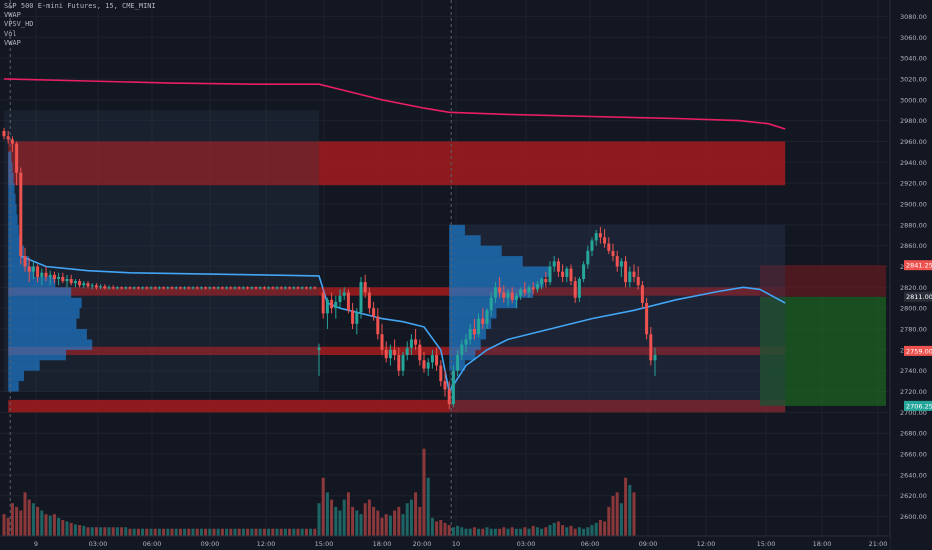 This screenshot has height=550, width=932. What do you see at coordinates (397, 406) in the screenshot?
I see `resistance-zone` at bounding box center [397, 406].